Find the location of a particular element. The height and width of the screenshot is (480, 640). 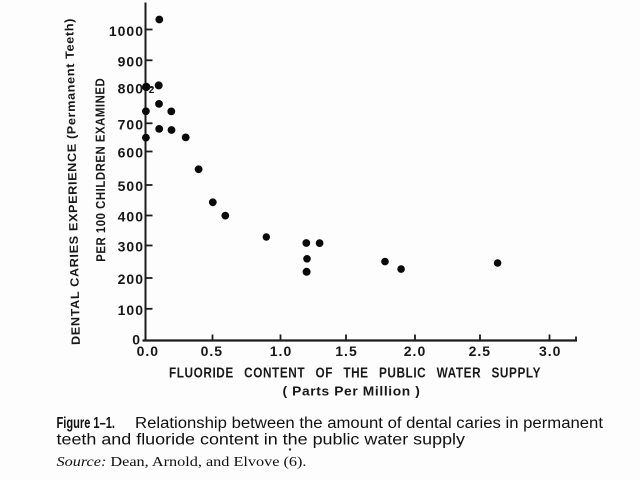

svg-text: 600 is located at coordinates (131, 153).